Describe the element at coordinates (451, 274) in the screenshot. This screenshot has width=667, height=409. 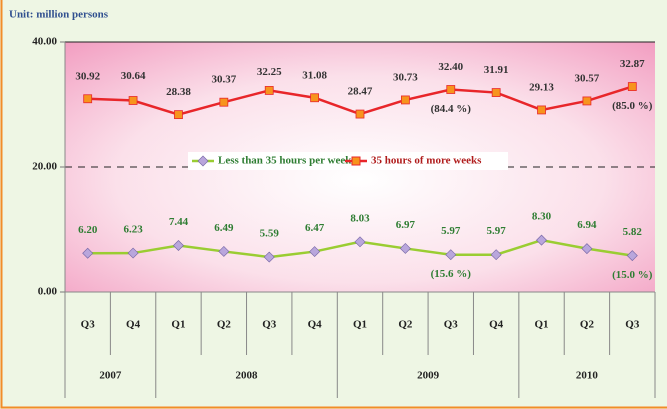
I see `annotation: (15.6 %)` at that location.